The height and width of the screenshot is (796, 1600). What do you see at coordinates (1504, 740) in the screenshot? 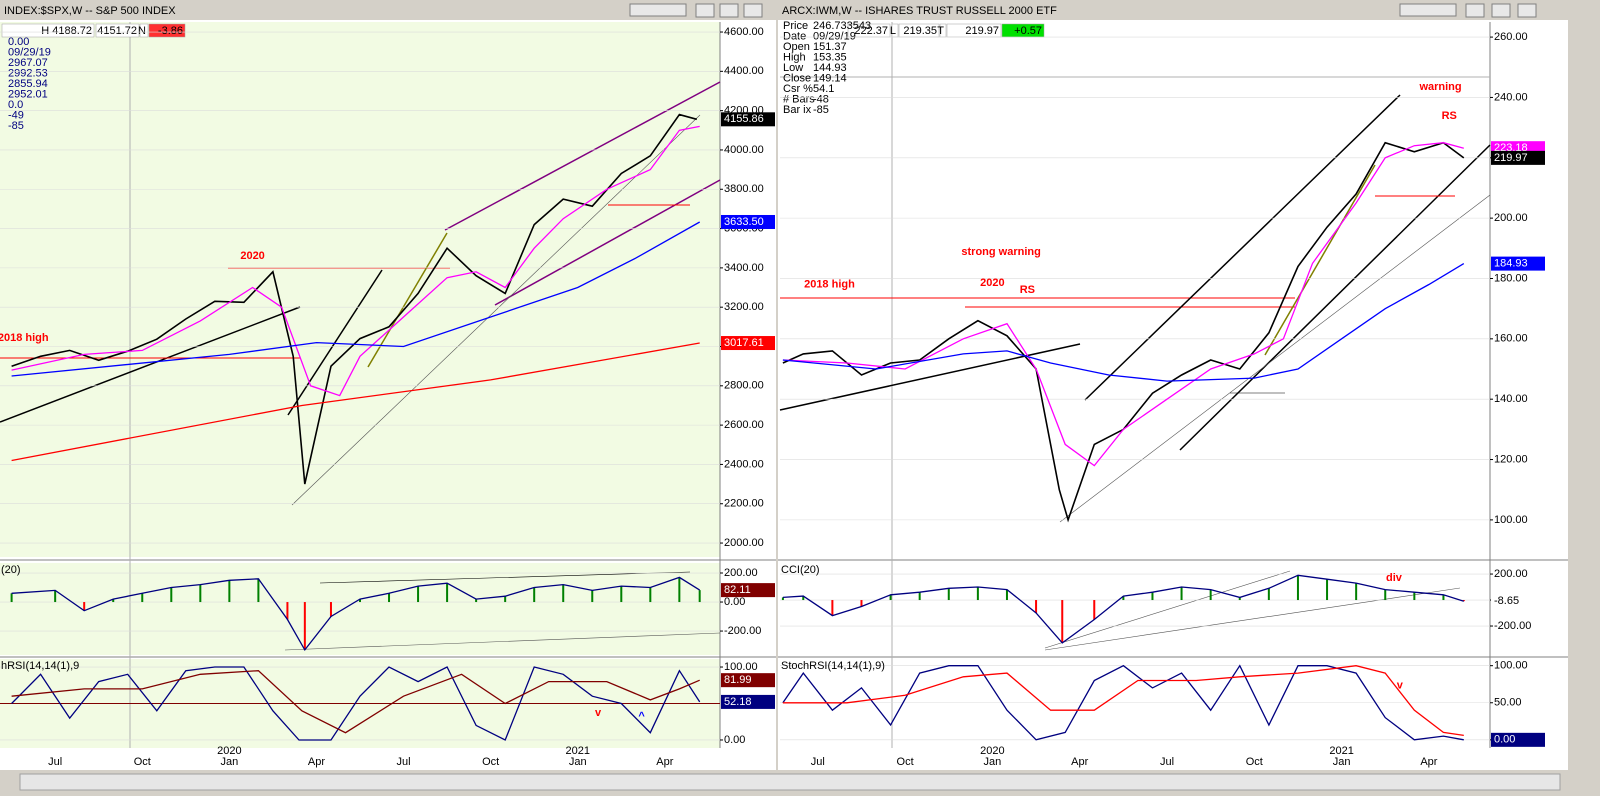
I see `value-tag-label: 0.00` at bounding box center [1504, 740].